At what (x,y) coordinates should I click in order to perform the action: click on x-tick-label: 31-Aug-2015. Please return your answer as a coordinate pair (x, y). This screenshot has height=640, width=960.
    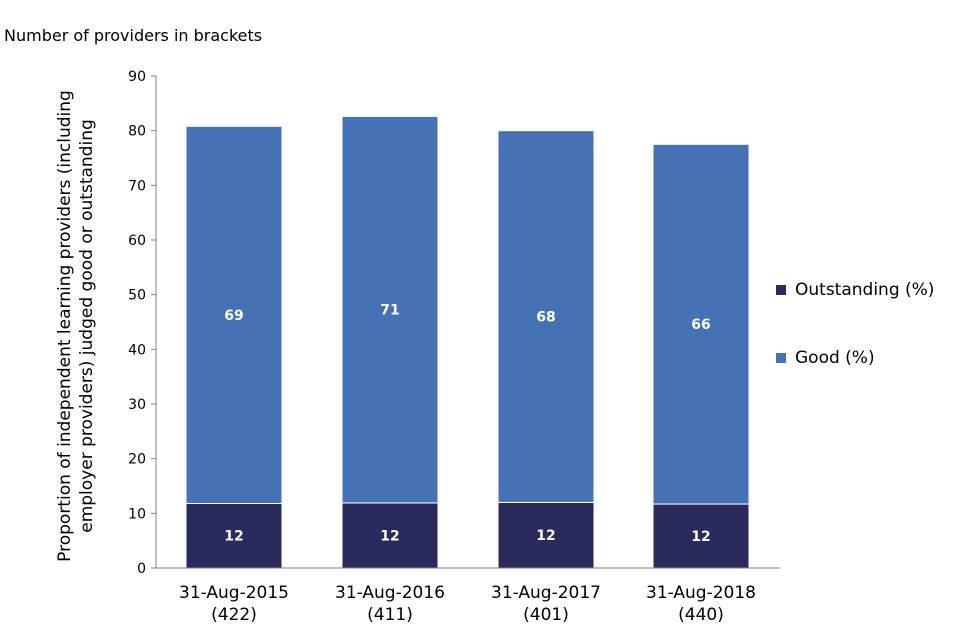
    Looking at the image, I should click on (234, 593).